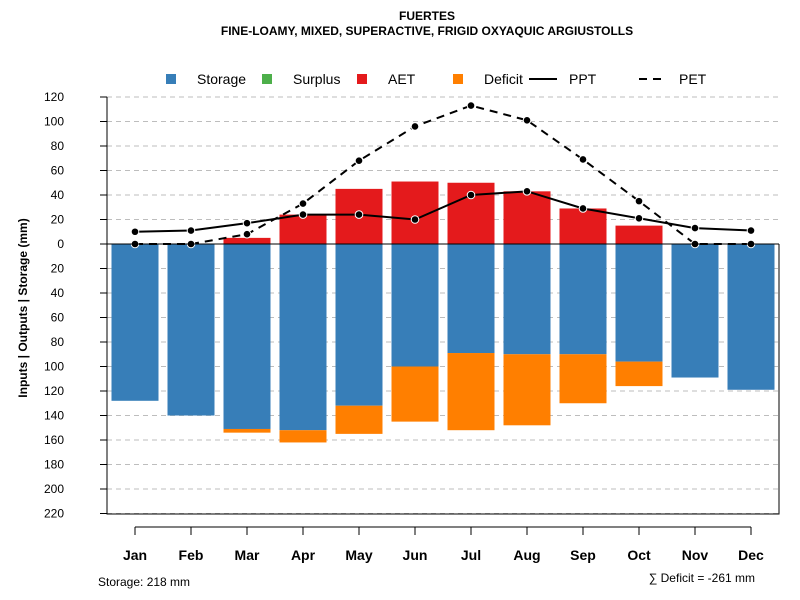 The height and width of the screenshot is (600, 800). I want to click on legend-label-ppt: PPT, so click(583, 79).